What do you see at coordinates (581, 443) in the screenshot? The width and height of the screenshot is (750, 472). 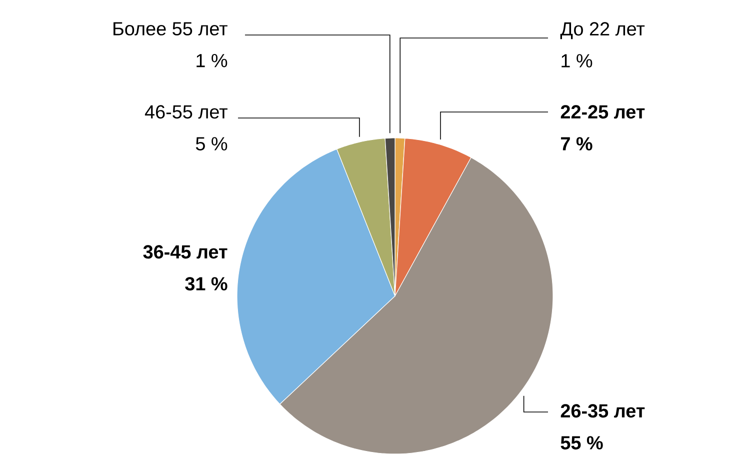 I see `data-label: 55 %` at bounding box center [581, 443].